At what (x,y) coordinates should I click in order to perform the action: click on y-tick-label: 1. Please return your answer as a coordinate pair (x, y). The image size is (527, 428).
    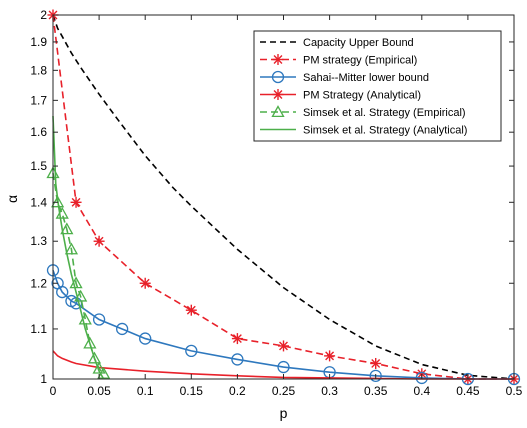
    Looking at the image, I should click on (43, 379).